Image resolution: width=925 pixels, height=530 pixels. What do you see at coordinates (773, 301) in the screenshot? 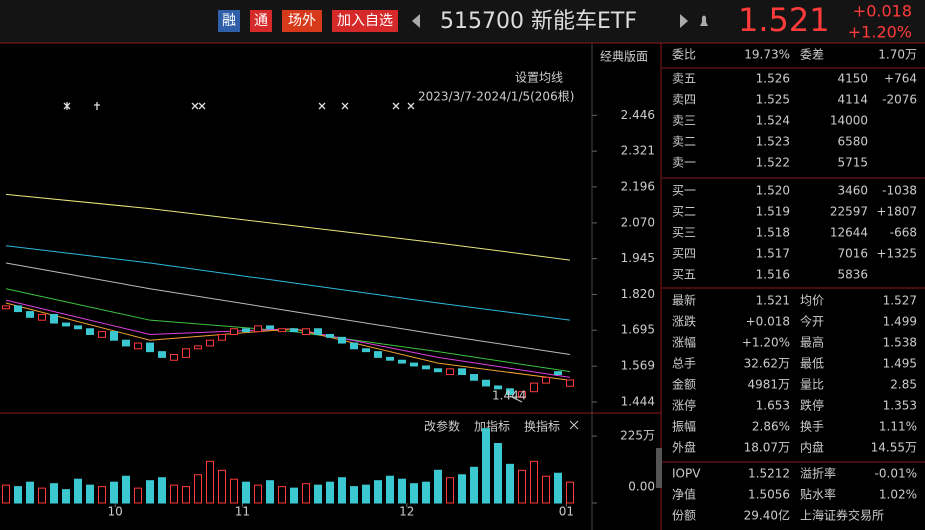
I see `stat-value: 1.521` at bounding box center [773, 301].